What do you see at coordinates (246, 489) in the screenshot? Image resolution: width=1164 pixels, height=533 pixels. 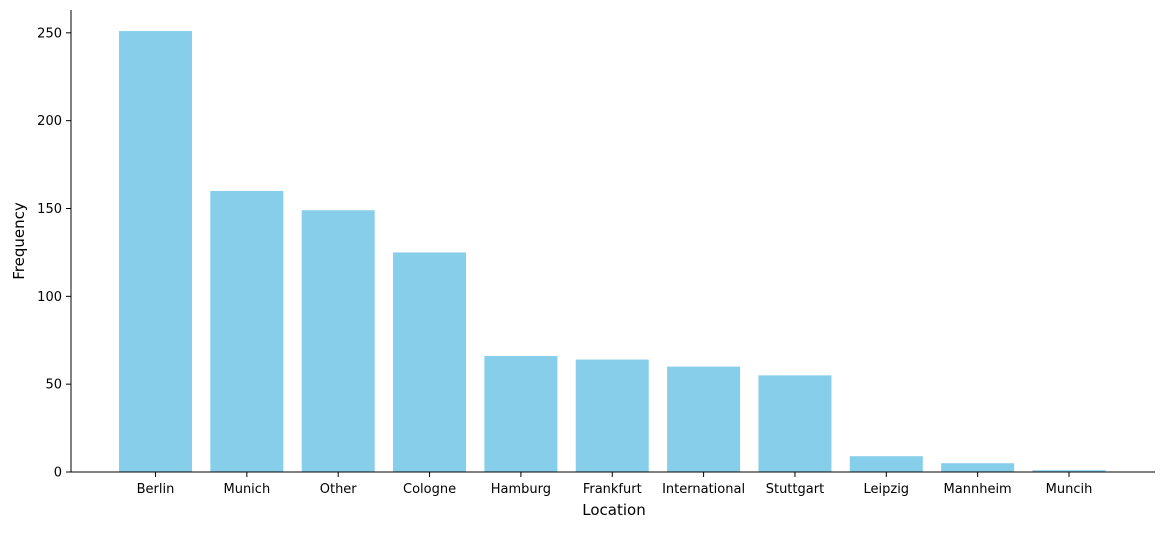 I see `x-tick-label: Munich` at bounding box center [246, 489].